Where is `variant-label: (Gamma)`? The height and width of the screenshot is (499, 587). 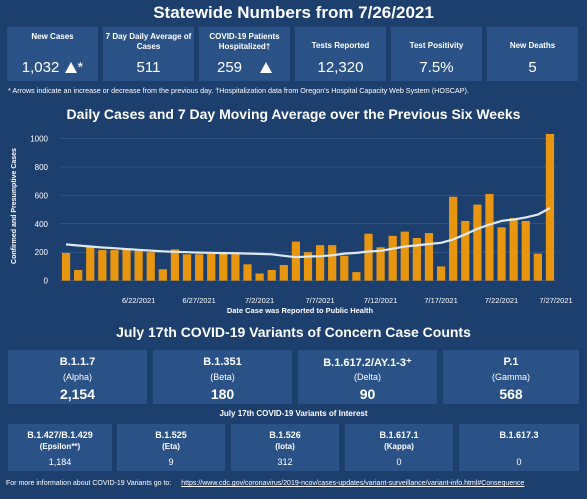 variant-label: (Gamma) is located at coordinates (511, 377).